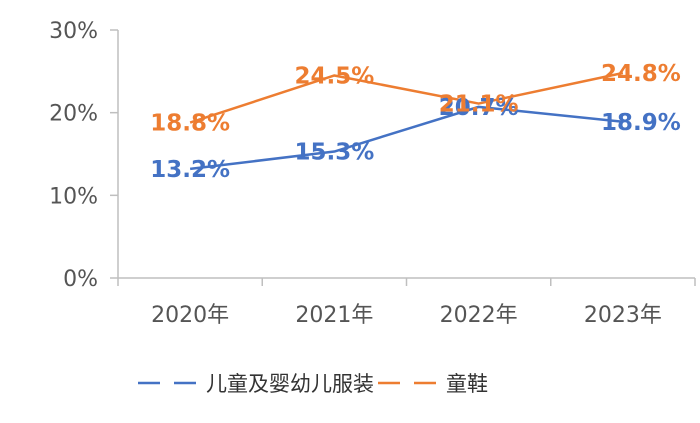 This screenshot has height=423, width=700. What do you see at coordinates (623, 315) in the screenshot?
I see `x-tick-label: 2023年` at bounding box center [623, 315].